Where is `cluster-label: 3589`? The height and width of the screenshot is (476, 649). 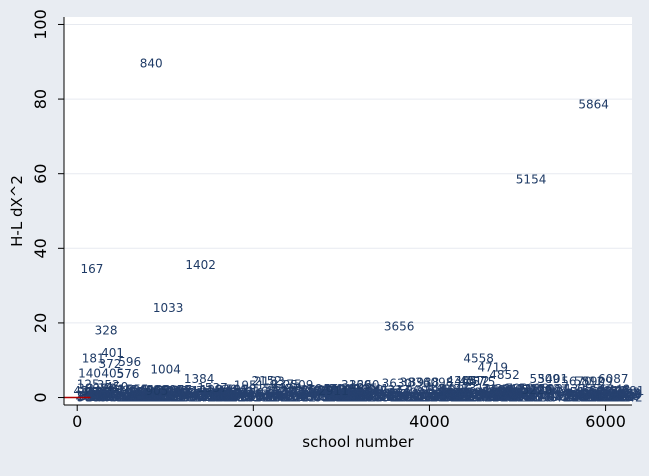 cluster-label: 3589 is located at coordinates (349, 392).